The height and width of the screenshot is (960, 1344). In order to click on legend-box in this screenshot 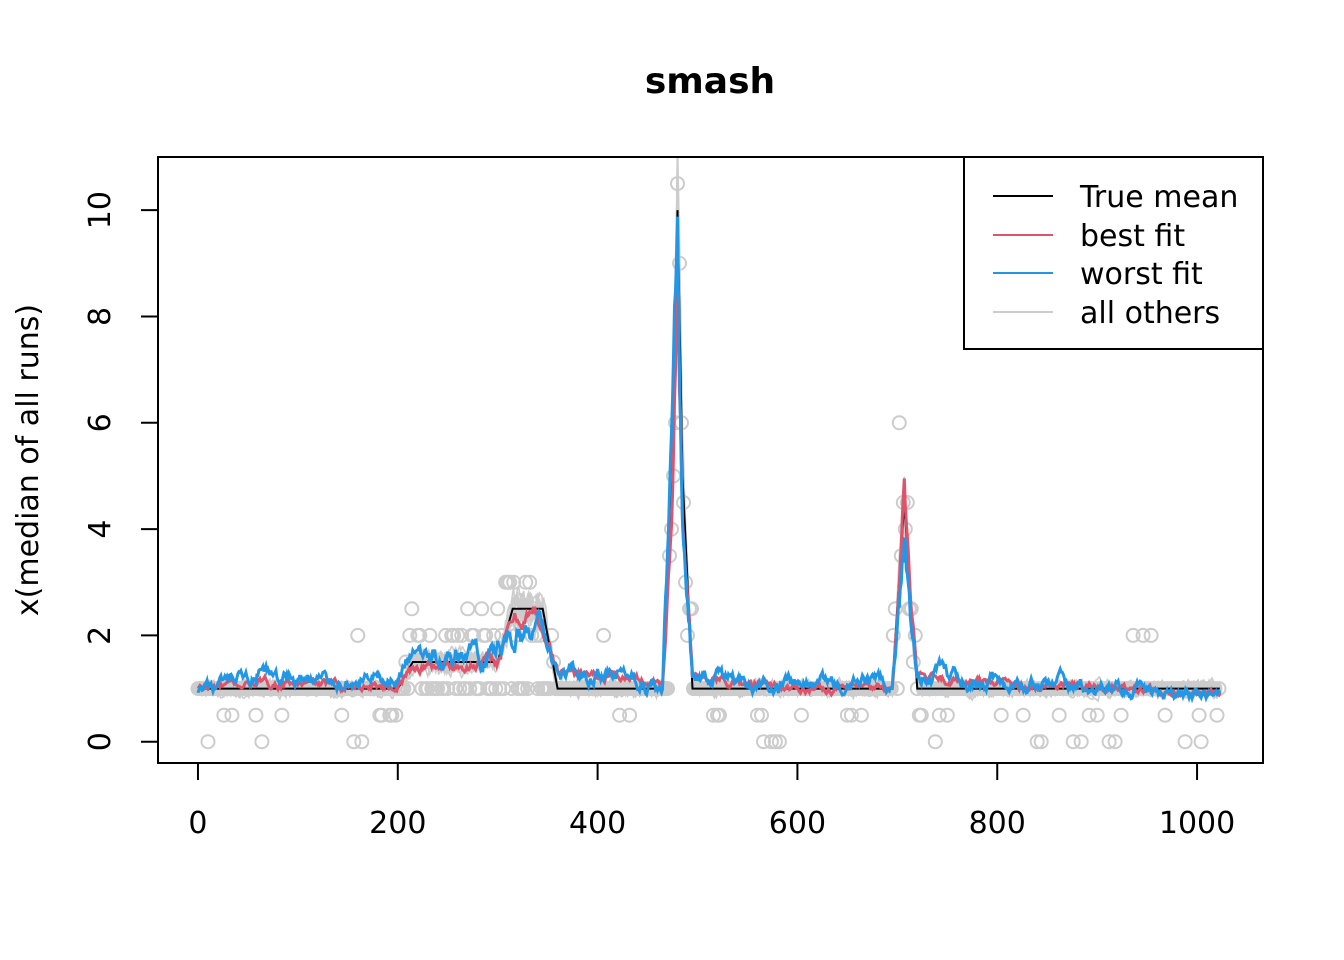, I will do `click(1113, 253)`.